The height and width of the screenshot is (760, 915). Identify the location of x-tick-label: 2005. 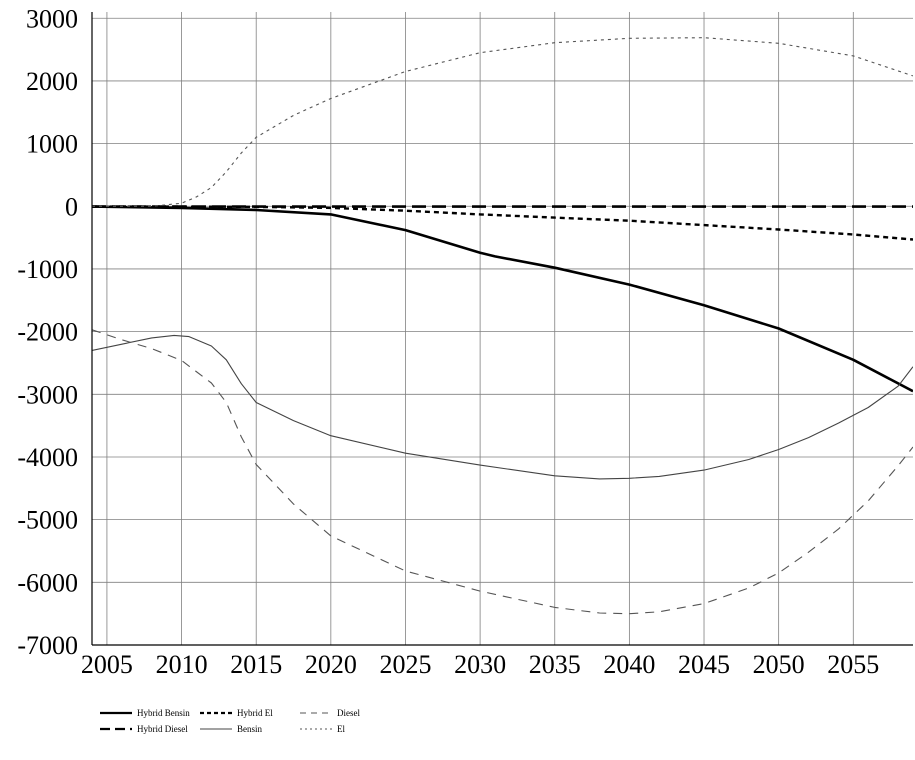
(107, 664).